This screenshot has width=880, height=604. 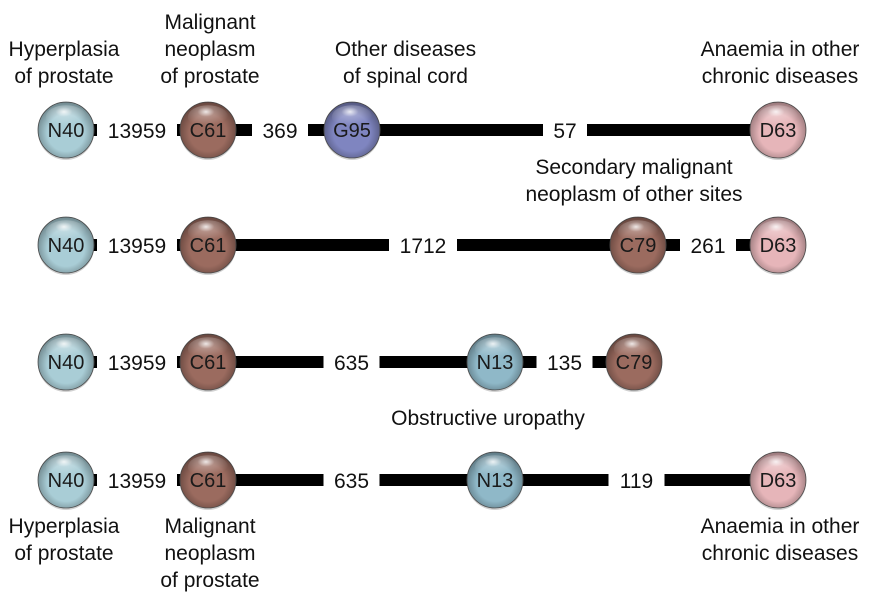 What do you see at coordinates (210, 553) in the screenshot?
I see `label-bottom-malignant: Malignant neoplasm of prostate` at bounding box center [210, 553].